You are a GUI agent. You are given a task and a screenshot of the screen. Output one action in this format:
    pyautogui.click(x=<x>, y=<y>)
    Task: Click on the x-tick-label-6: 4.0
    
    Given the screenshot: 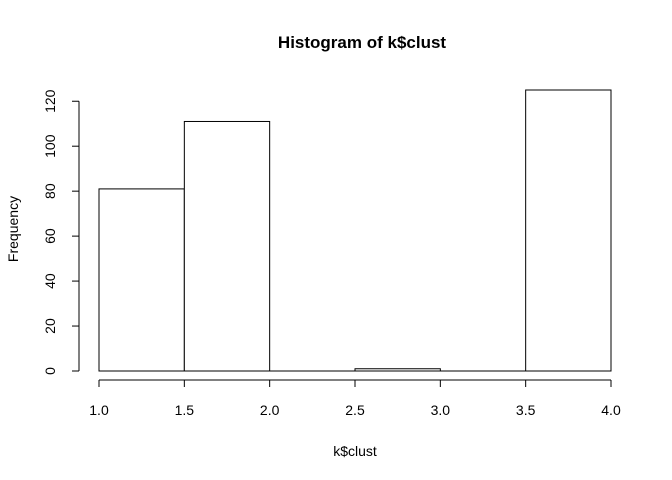 What is the action you would take?
    pyautogui.click(x=611, y=410)
    